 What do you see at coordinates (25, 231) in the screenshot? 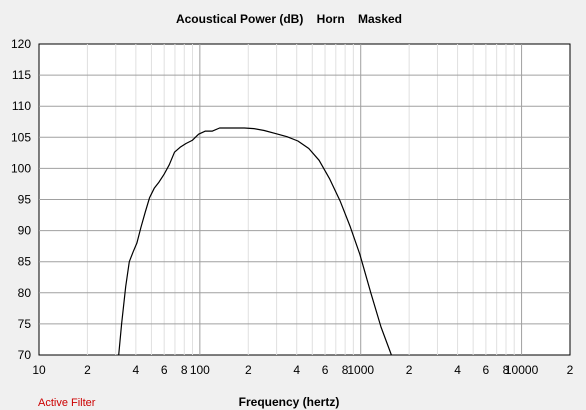
I see `y-tick-label: 90` at bounding box center [25, 231].